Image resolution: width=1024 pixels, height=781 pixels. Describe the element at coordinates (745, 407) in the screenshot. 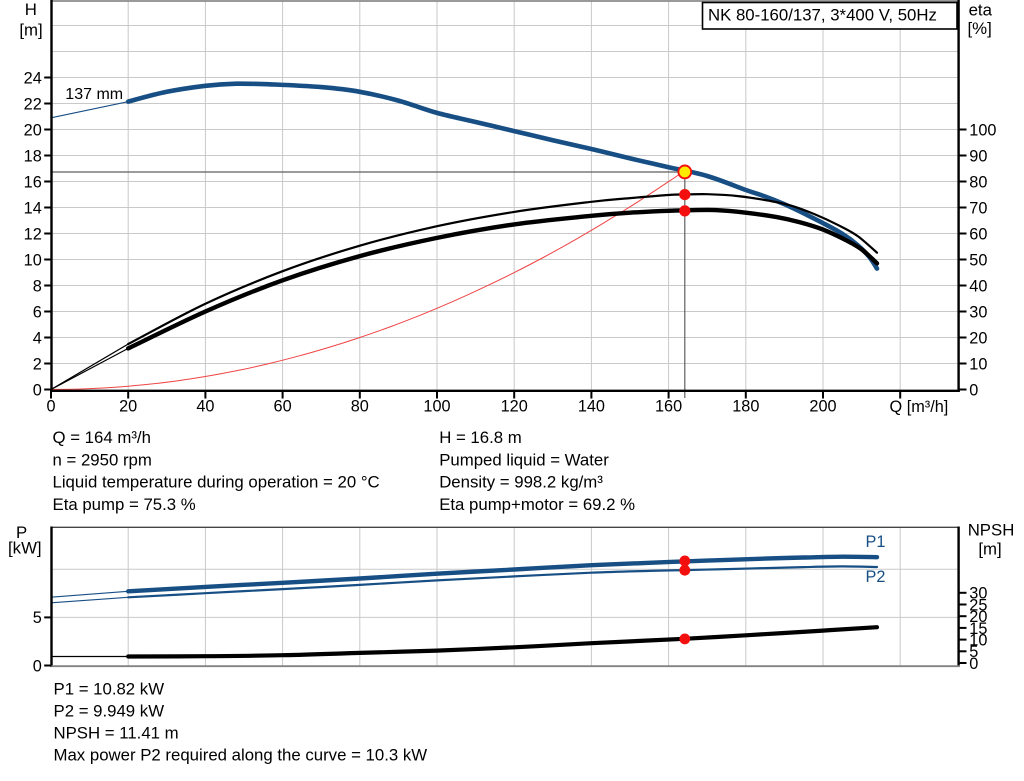

I see `svg-text: 180` at that location.